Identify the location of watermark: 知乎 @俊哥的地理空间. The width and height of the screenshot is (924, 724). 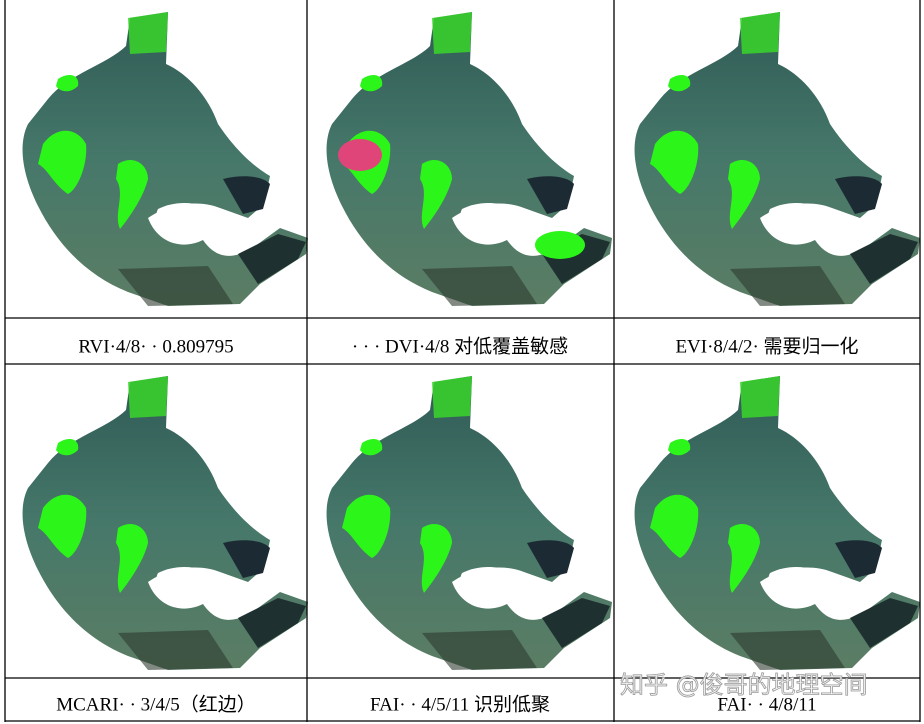
(744, 685).